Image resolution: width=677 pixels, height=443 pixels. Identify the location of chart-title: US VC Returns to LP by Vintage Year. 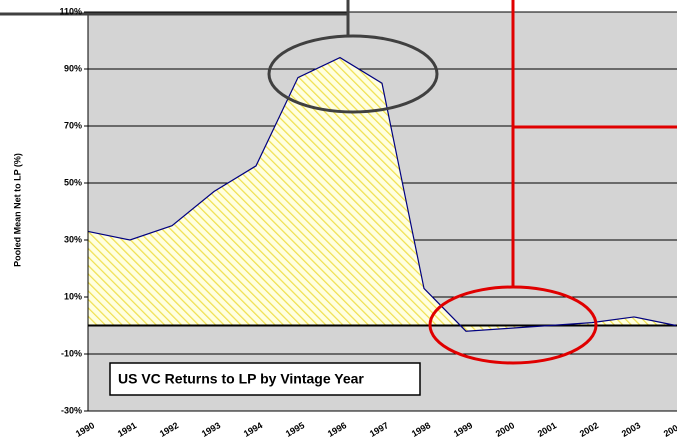
(241, 379).